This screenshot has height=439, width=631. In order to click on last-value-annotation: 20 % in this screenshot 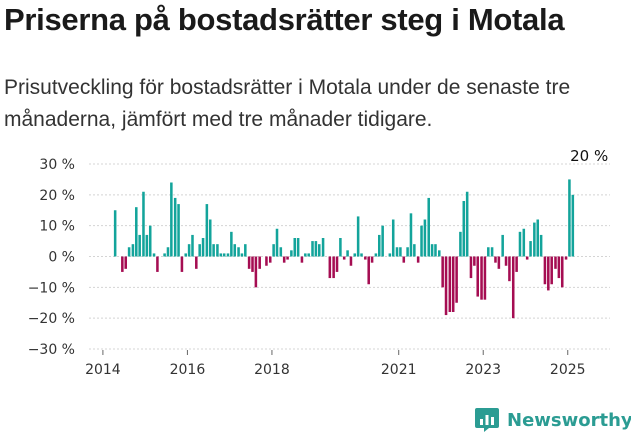, I will do `click(589, 156)`.